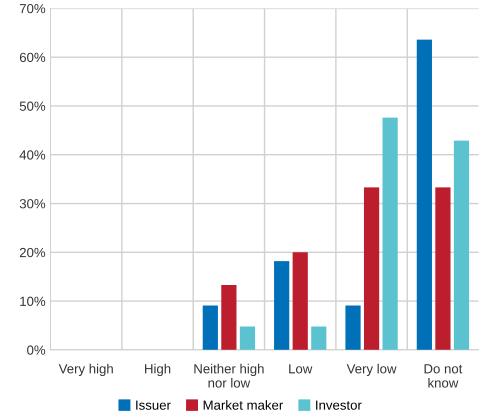  I want to click on x-tick-label: Neither high nor low, so click(229, 376).